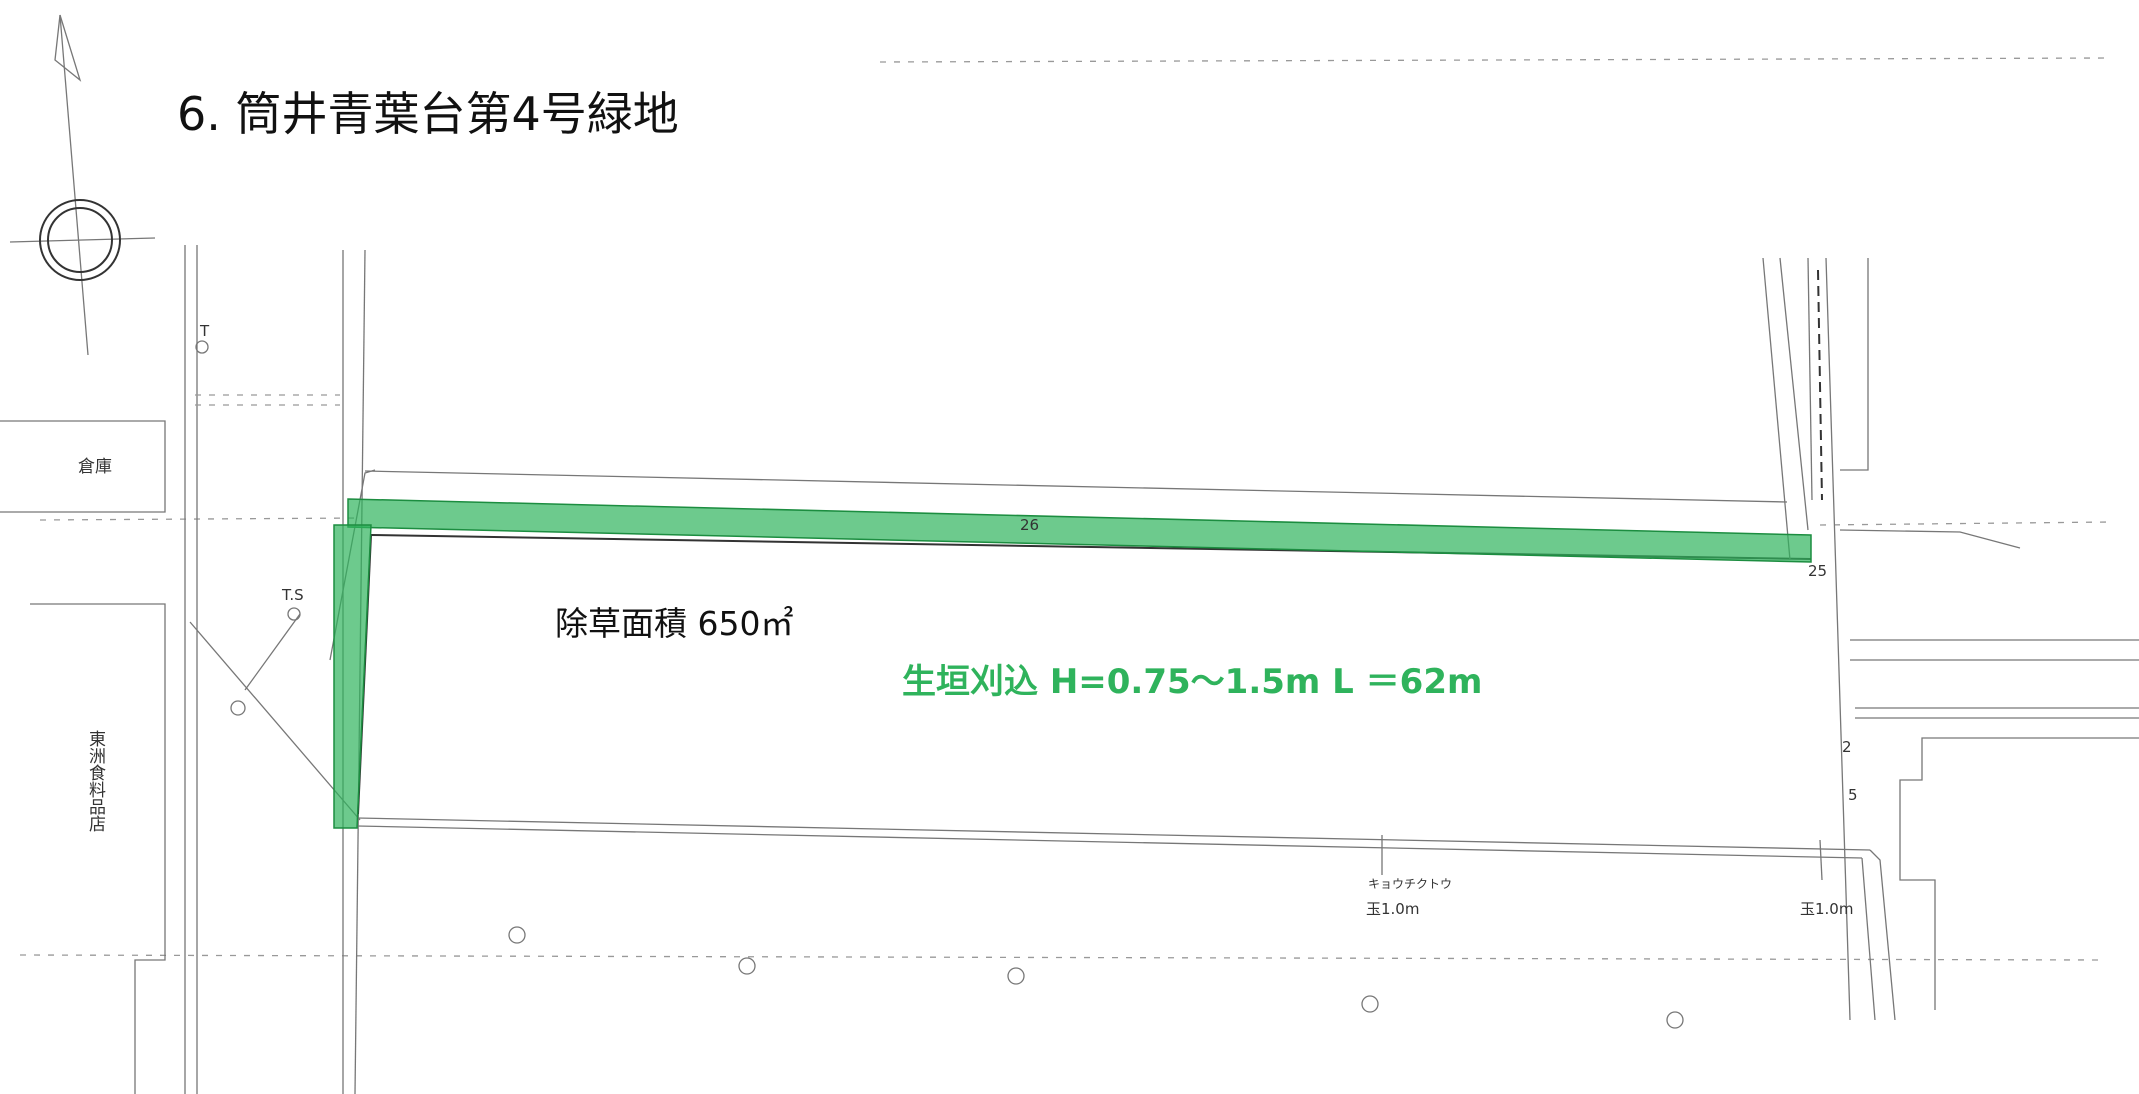  I want to click on warehouse-label: 倉庫, so click(95, 467).